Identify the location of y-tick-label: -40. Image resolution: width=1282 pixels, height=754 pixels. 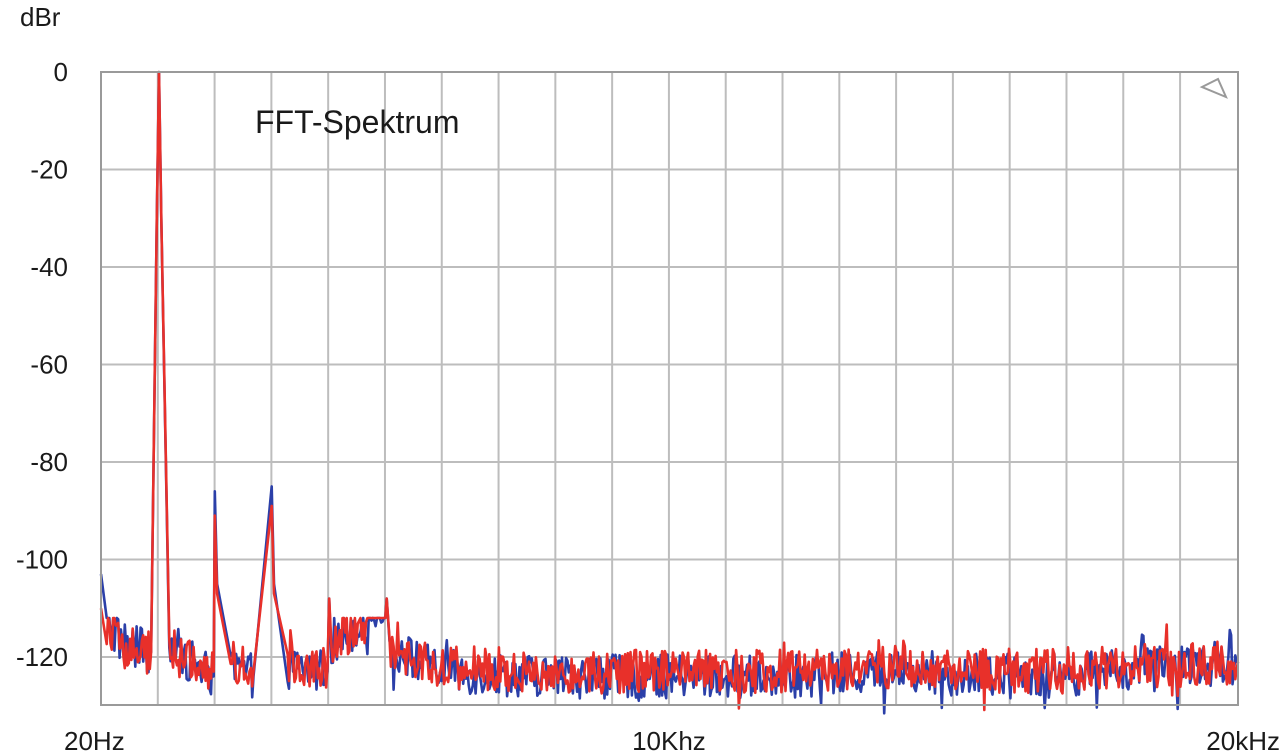
(49, 267).